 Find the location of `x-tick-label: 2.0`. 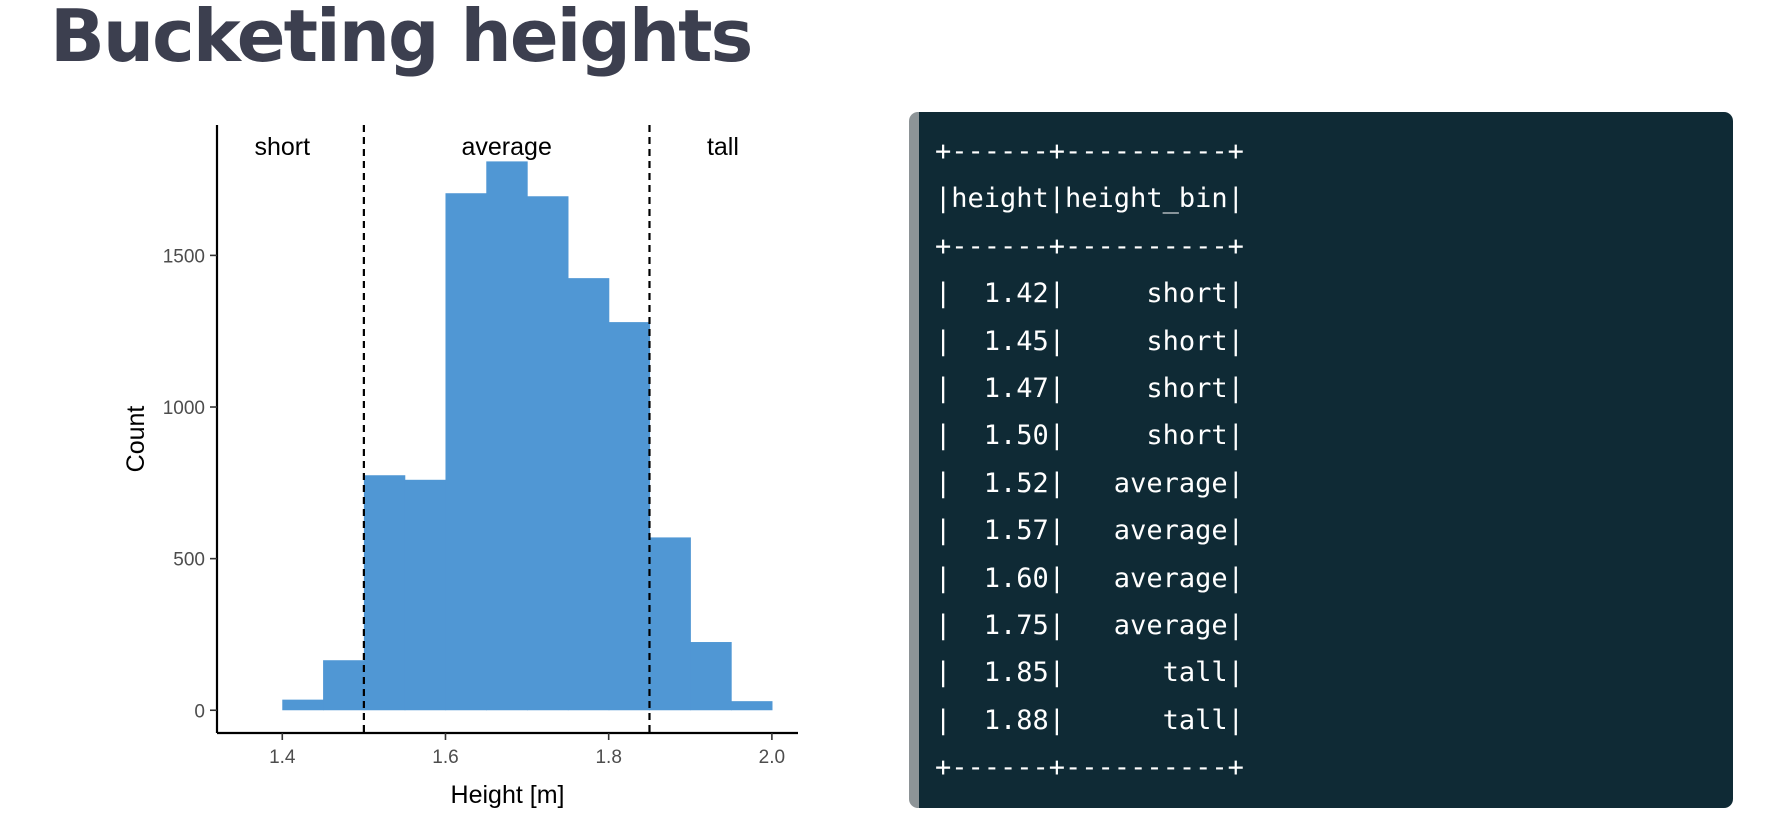

x-tick-label: 2.0 is located at coordinates (772, 757).